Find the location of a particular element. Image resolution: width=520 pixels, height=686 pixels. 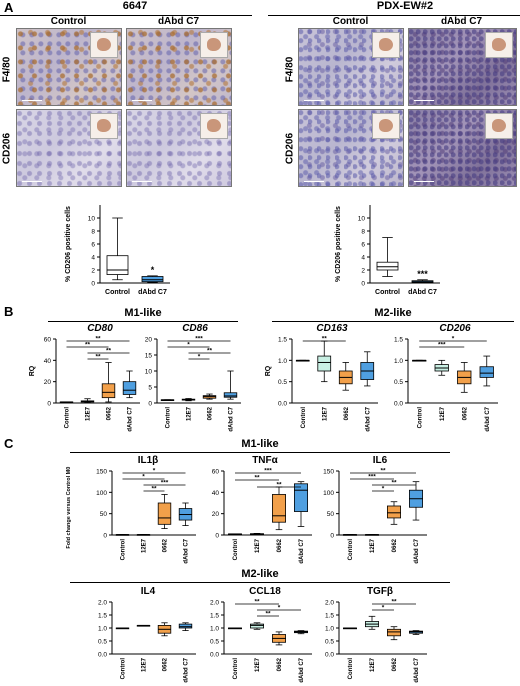

y-tick-label: 8 is located at coordinates (363, 232).